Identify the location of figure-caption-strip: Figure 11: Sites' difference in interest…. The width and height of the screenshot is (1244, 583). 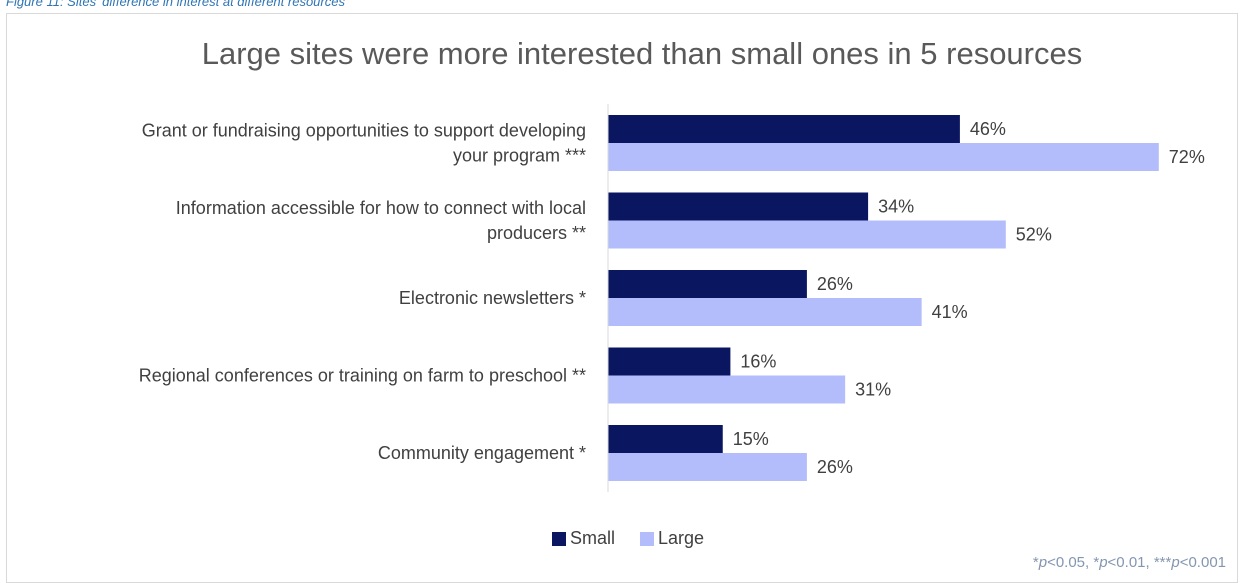
(622, 5).